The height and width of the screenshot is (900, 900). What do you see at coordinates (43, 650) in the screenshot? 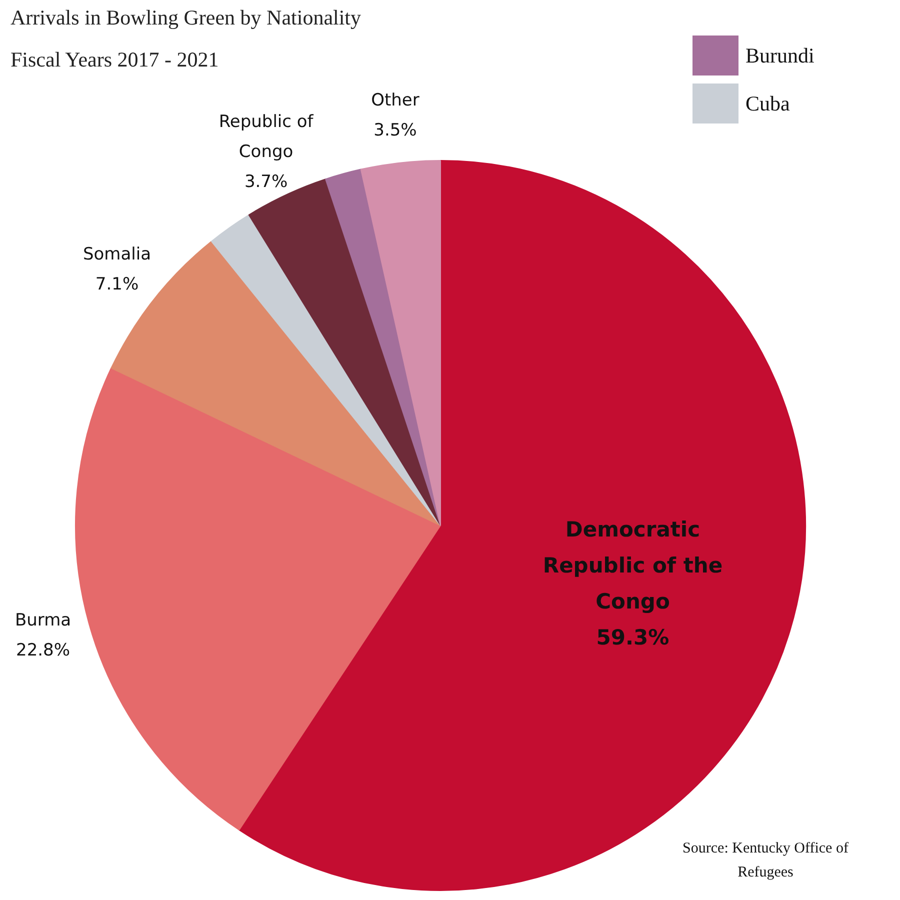
I see `data-label: 22.8%` at bounding box center [43, 650].